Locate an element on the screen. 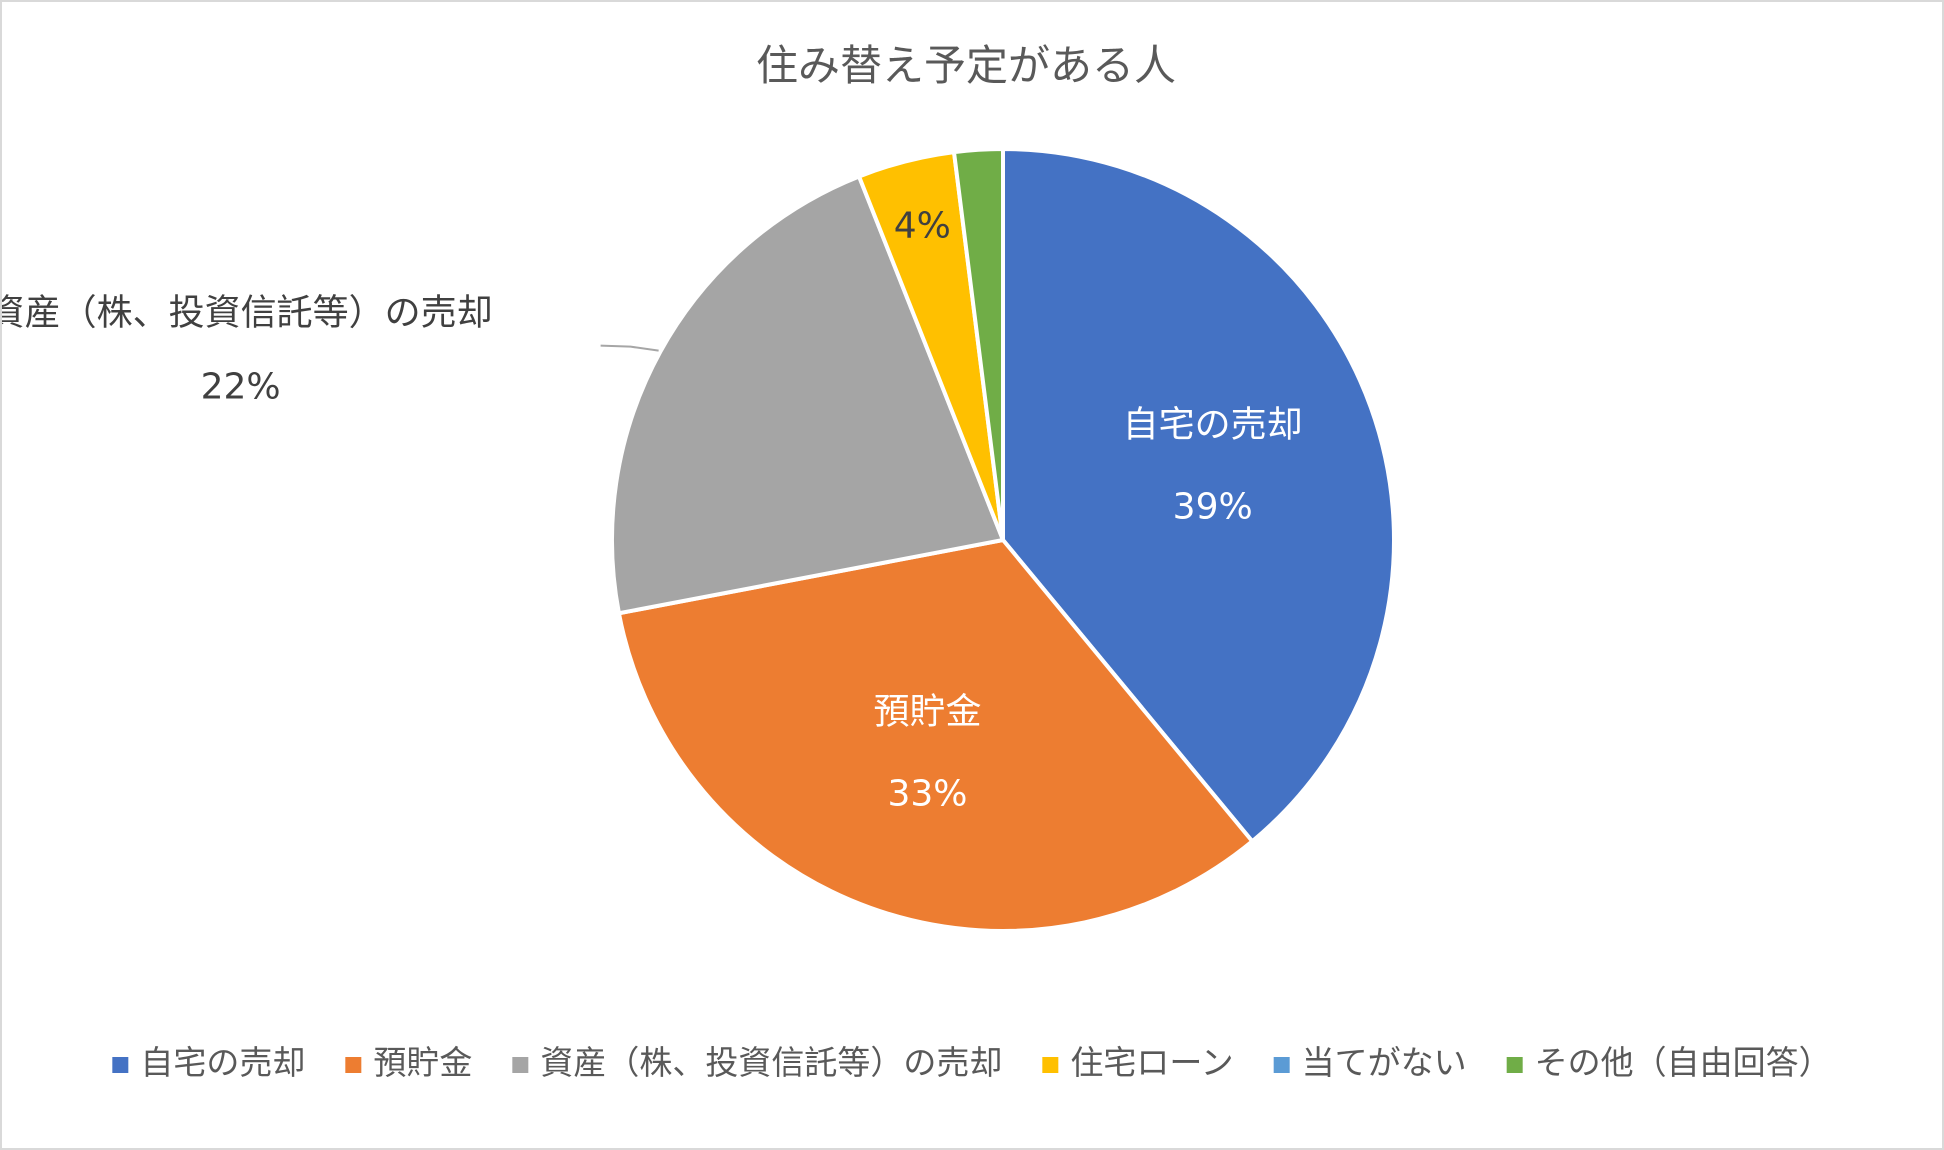  legend-label-0: 自宅の売却 is located at coordinates (222, 1062).